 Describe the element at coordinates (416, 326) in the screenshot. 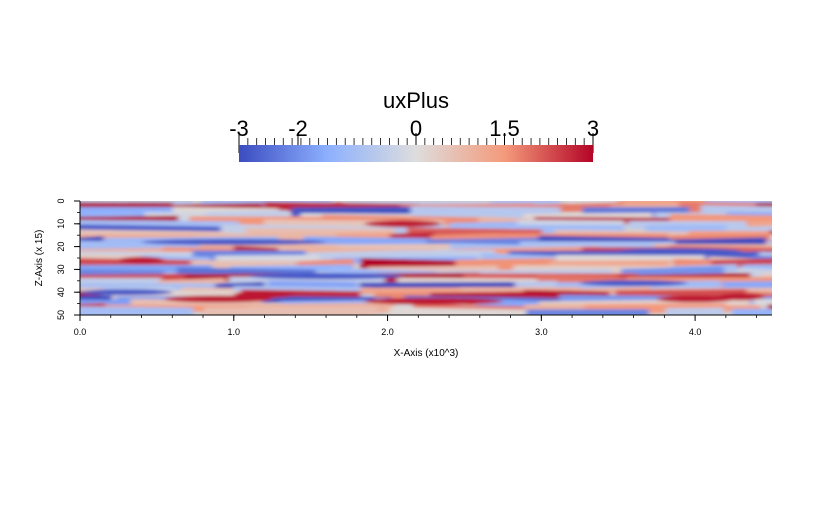

I see `x-axis-ticks: 0.0 1.0 2.0 3.0 4.0` at that location.